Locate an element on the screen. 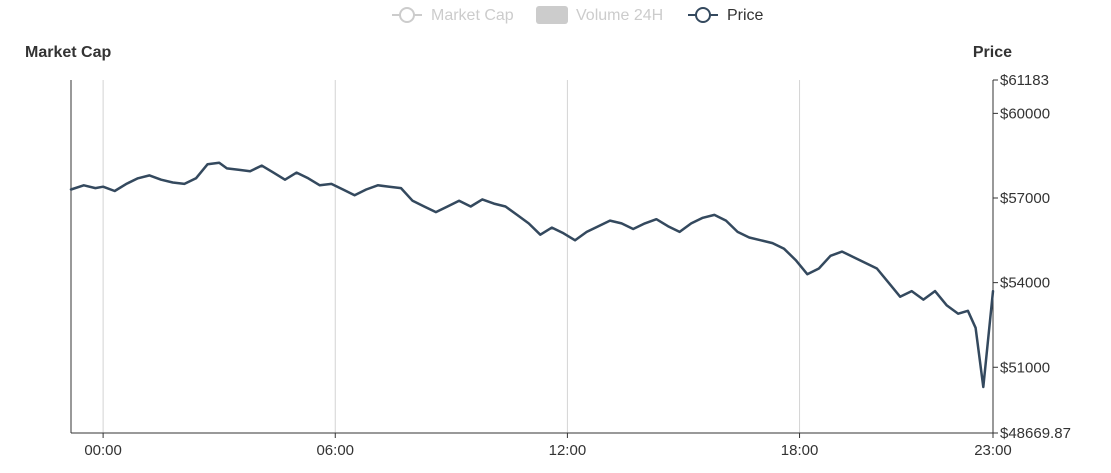 This screenshot has width=1111, height=473. x-tick-label: 12:00 is located at coordinates (568, 450).